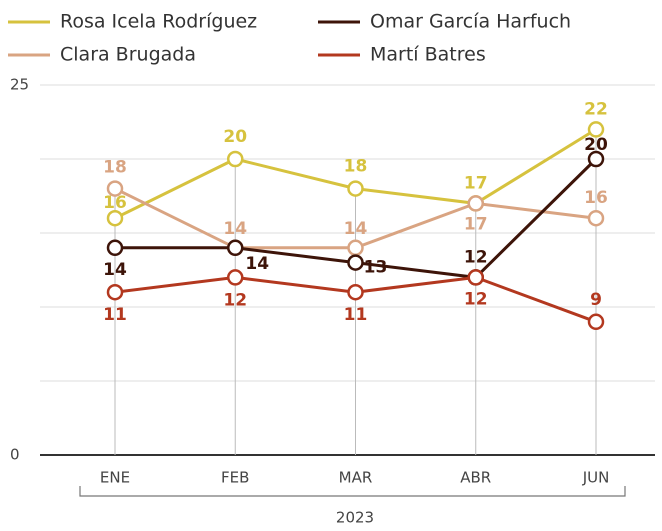 This screenshot has width=662, height=531. Describe the element at coordinates (596, 109) in the screenshot. I see `data-label: 22` at that location.